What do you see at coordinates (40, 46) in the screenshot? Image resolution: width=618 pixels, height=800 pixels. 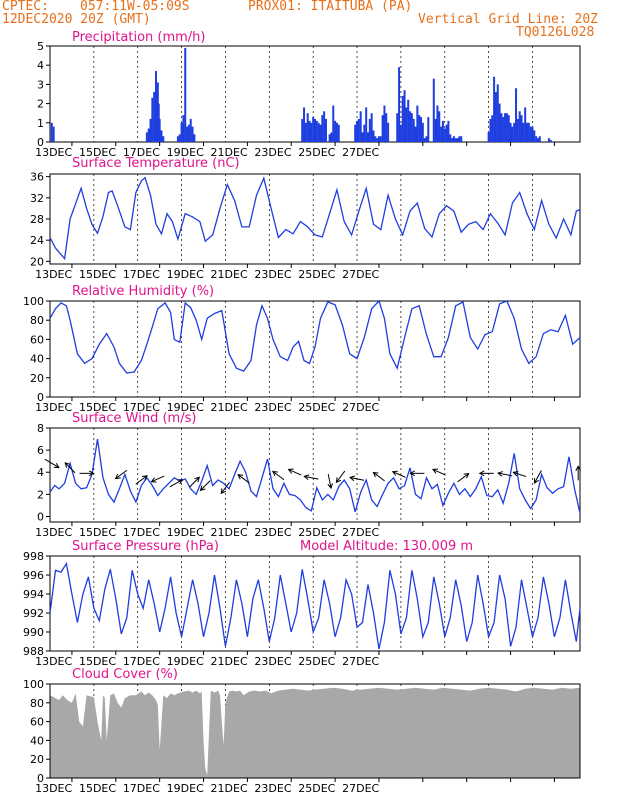 I see `y-tick-label: 5` at bounding box center [40, 46].